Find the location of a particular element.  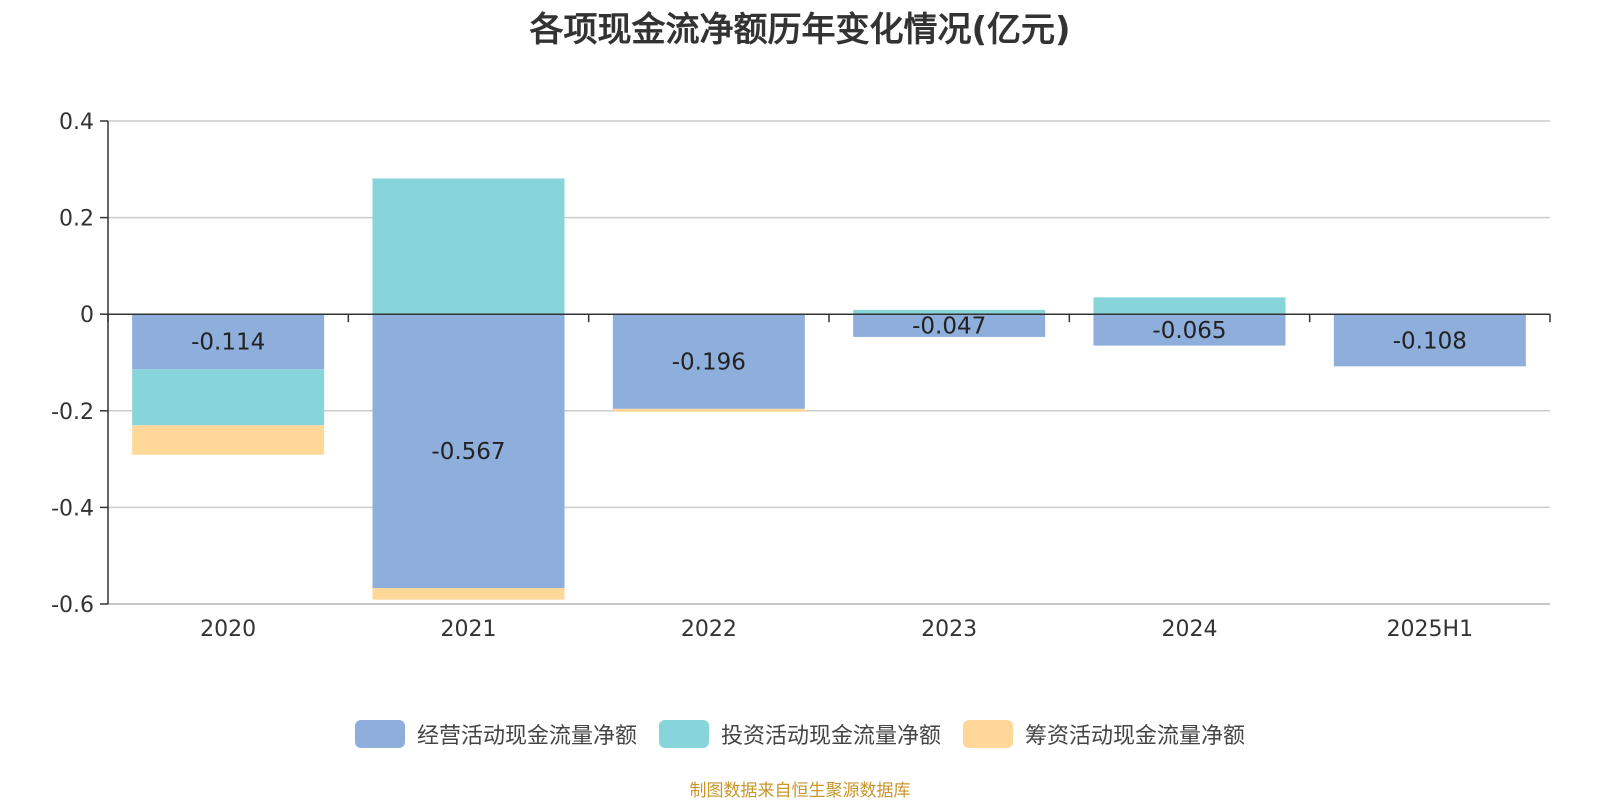

legend-swatch-investing is located at coordinates (683, 734).